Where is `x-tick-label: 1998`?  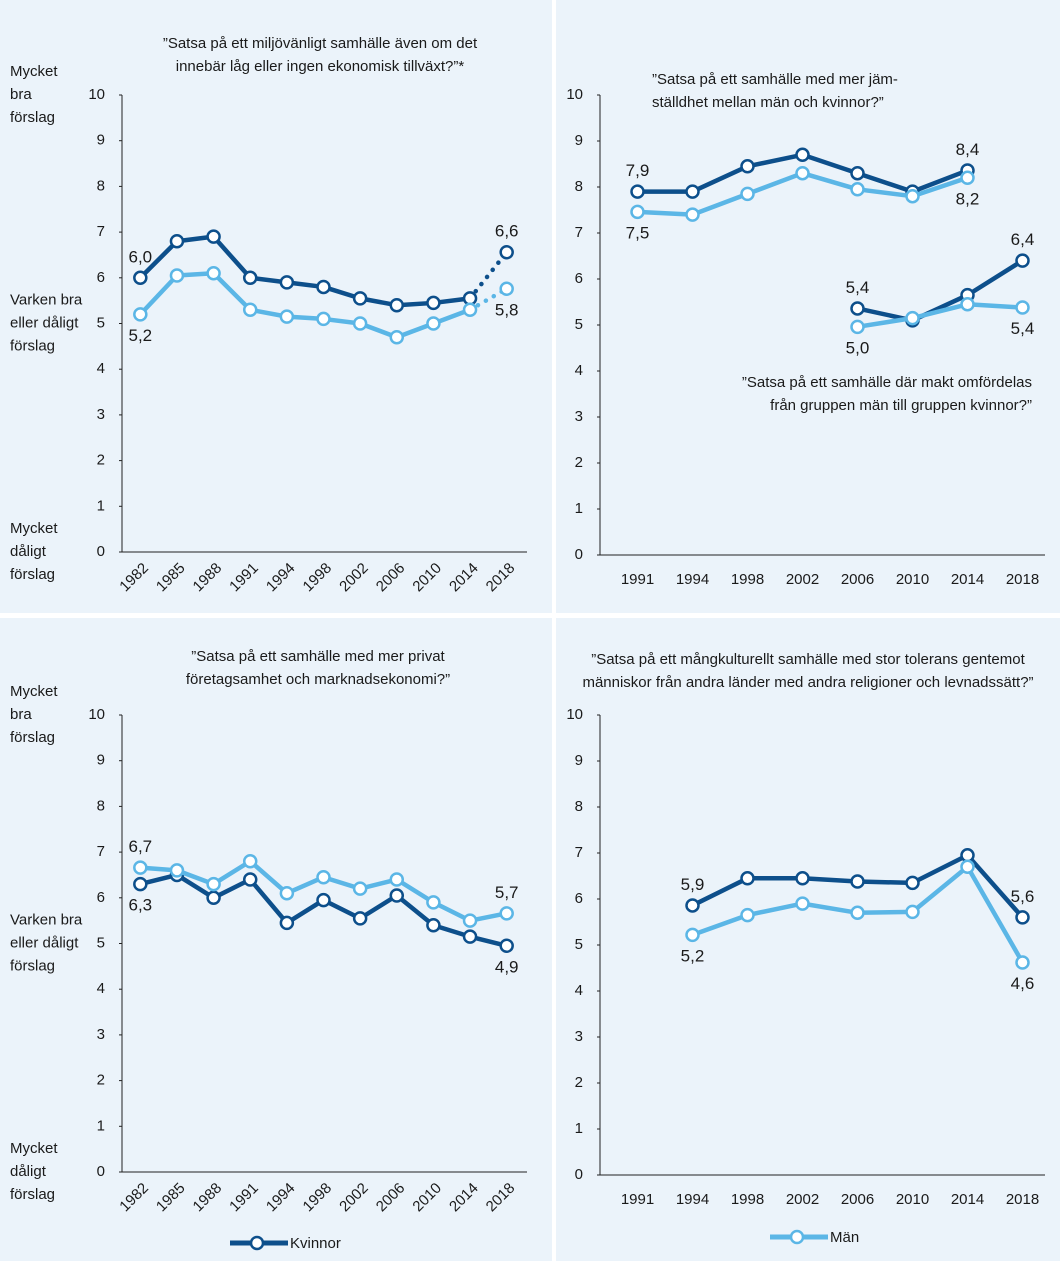 x-tick-label: 1998 is located at coordinates (747, 579).